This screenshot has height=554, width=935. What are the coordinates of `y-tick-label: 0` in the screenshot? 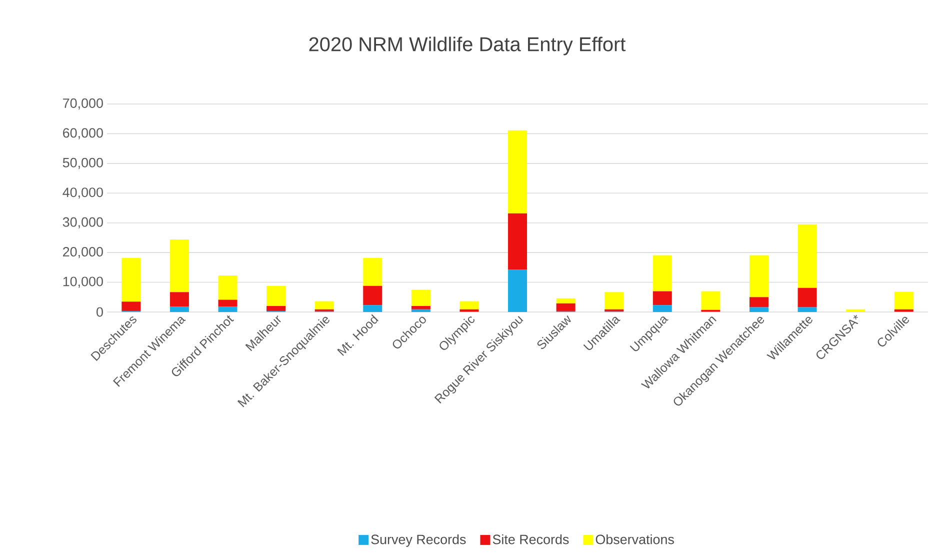 It's located at (99, 312).